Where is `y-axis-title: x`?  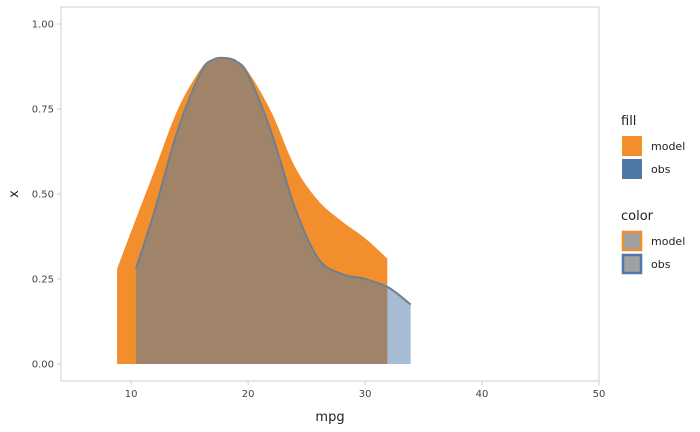
y-axis-title: x is located at coordinates (14, 194).